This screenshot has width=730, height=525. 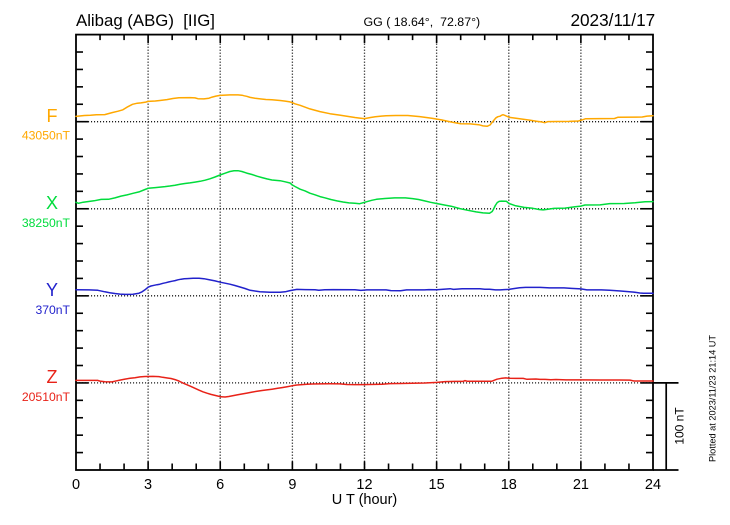 What do you see at coordinates (220, 485) in the screenshot?
I see `svg-text: 6` at bounding box center [220, 485].